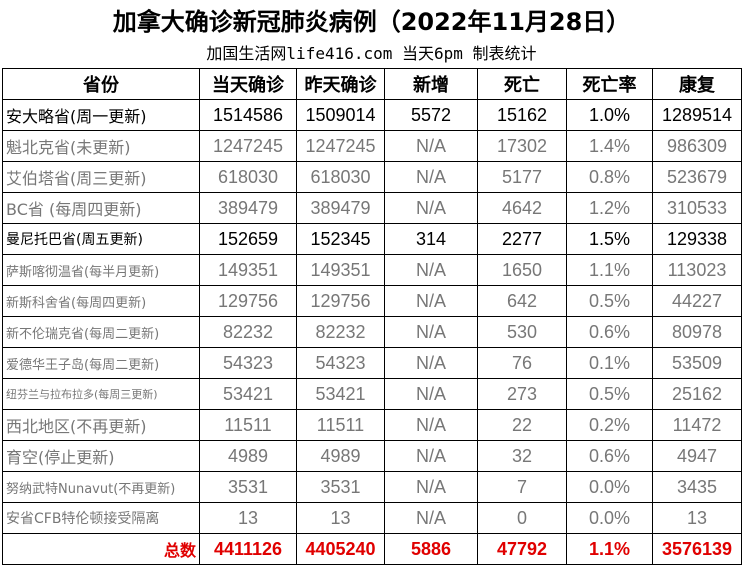 The image size is (743, 570). Describe the element at coordinates (697, 301) in the screenshot. I see `value-cell: 44227` at that location.